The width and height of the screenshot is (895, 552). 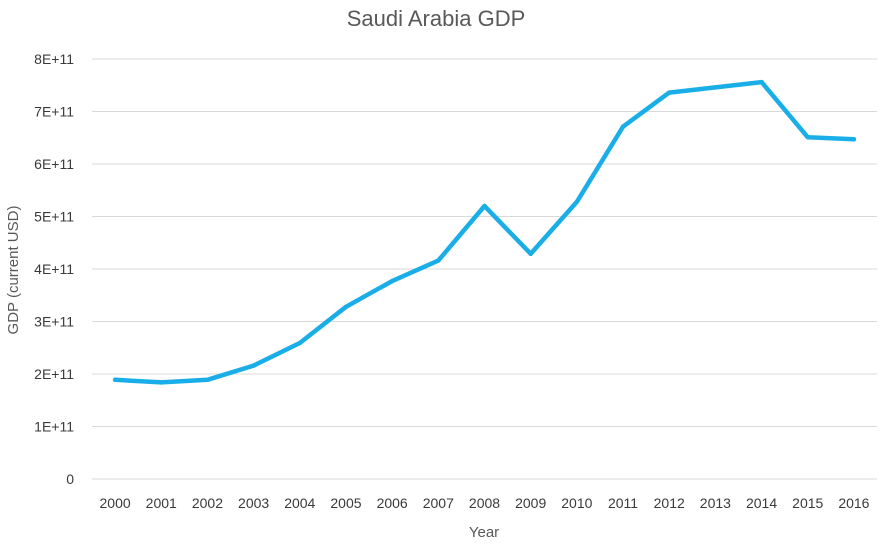 I want to click on x-tick-label: 2007, so click(x=438, y=503).